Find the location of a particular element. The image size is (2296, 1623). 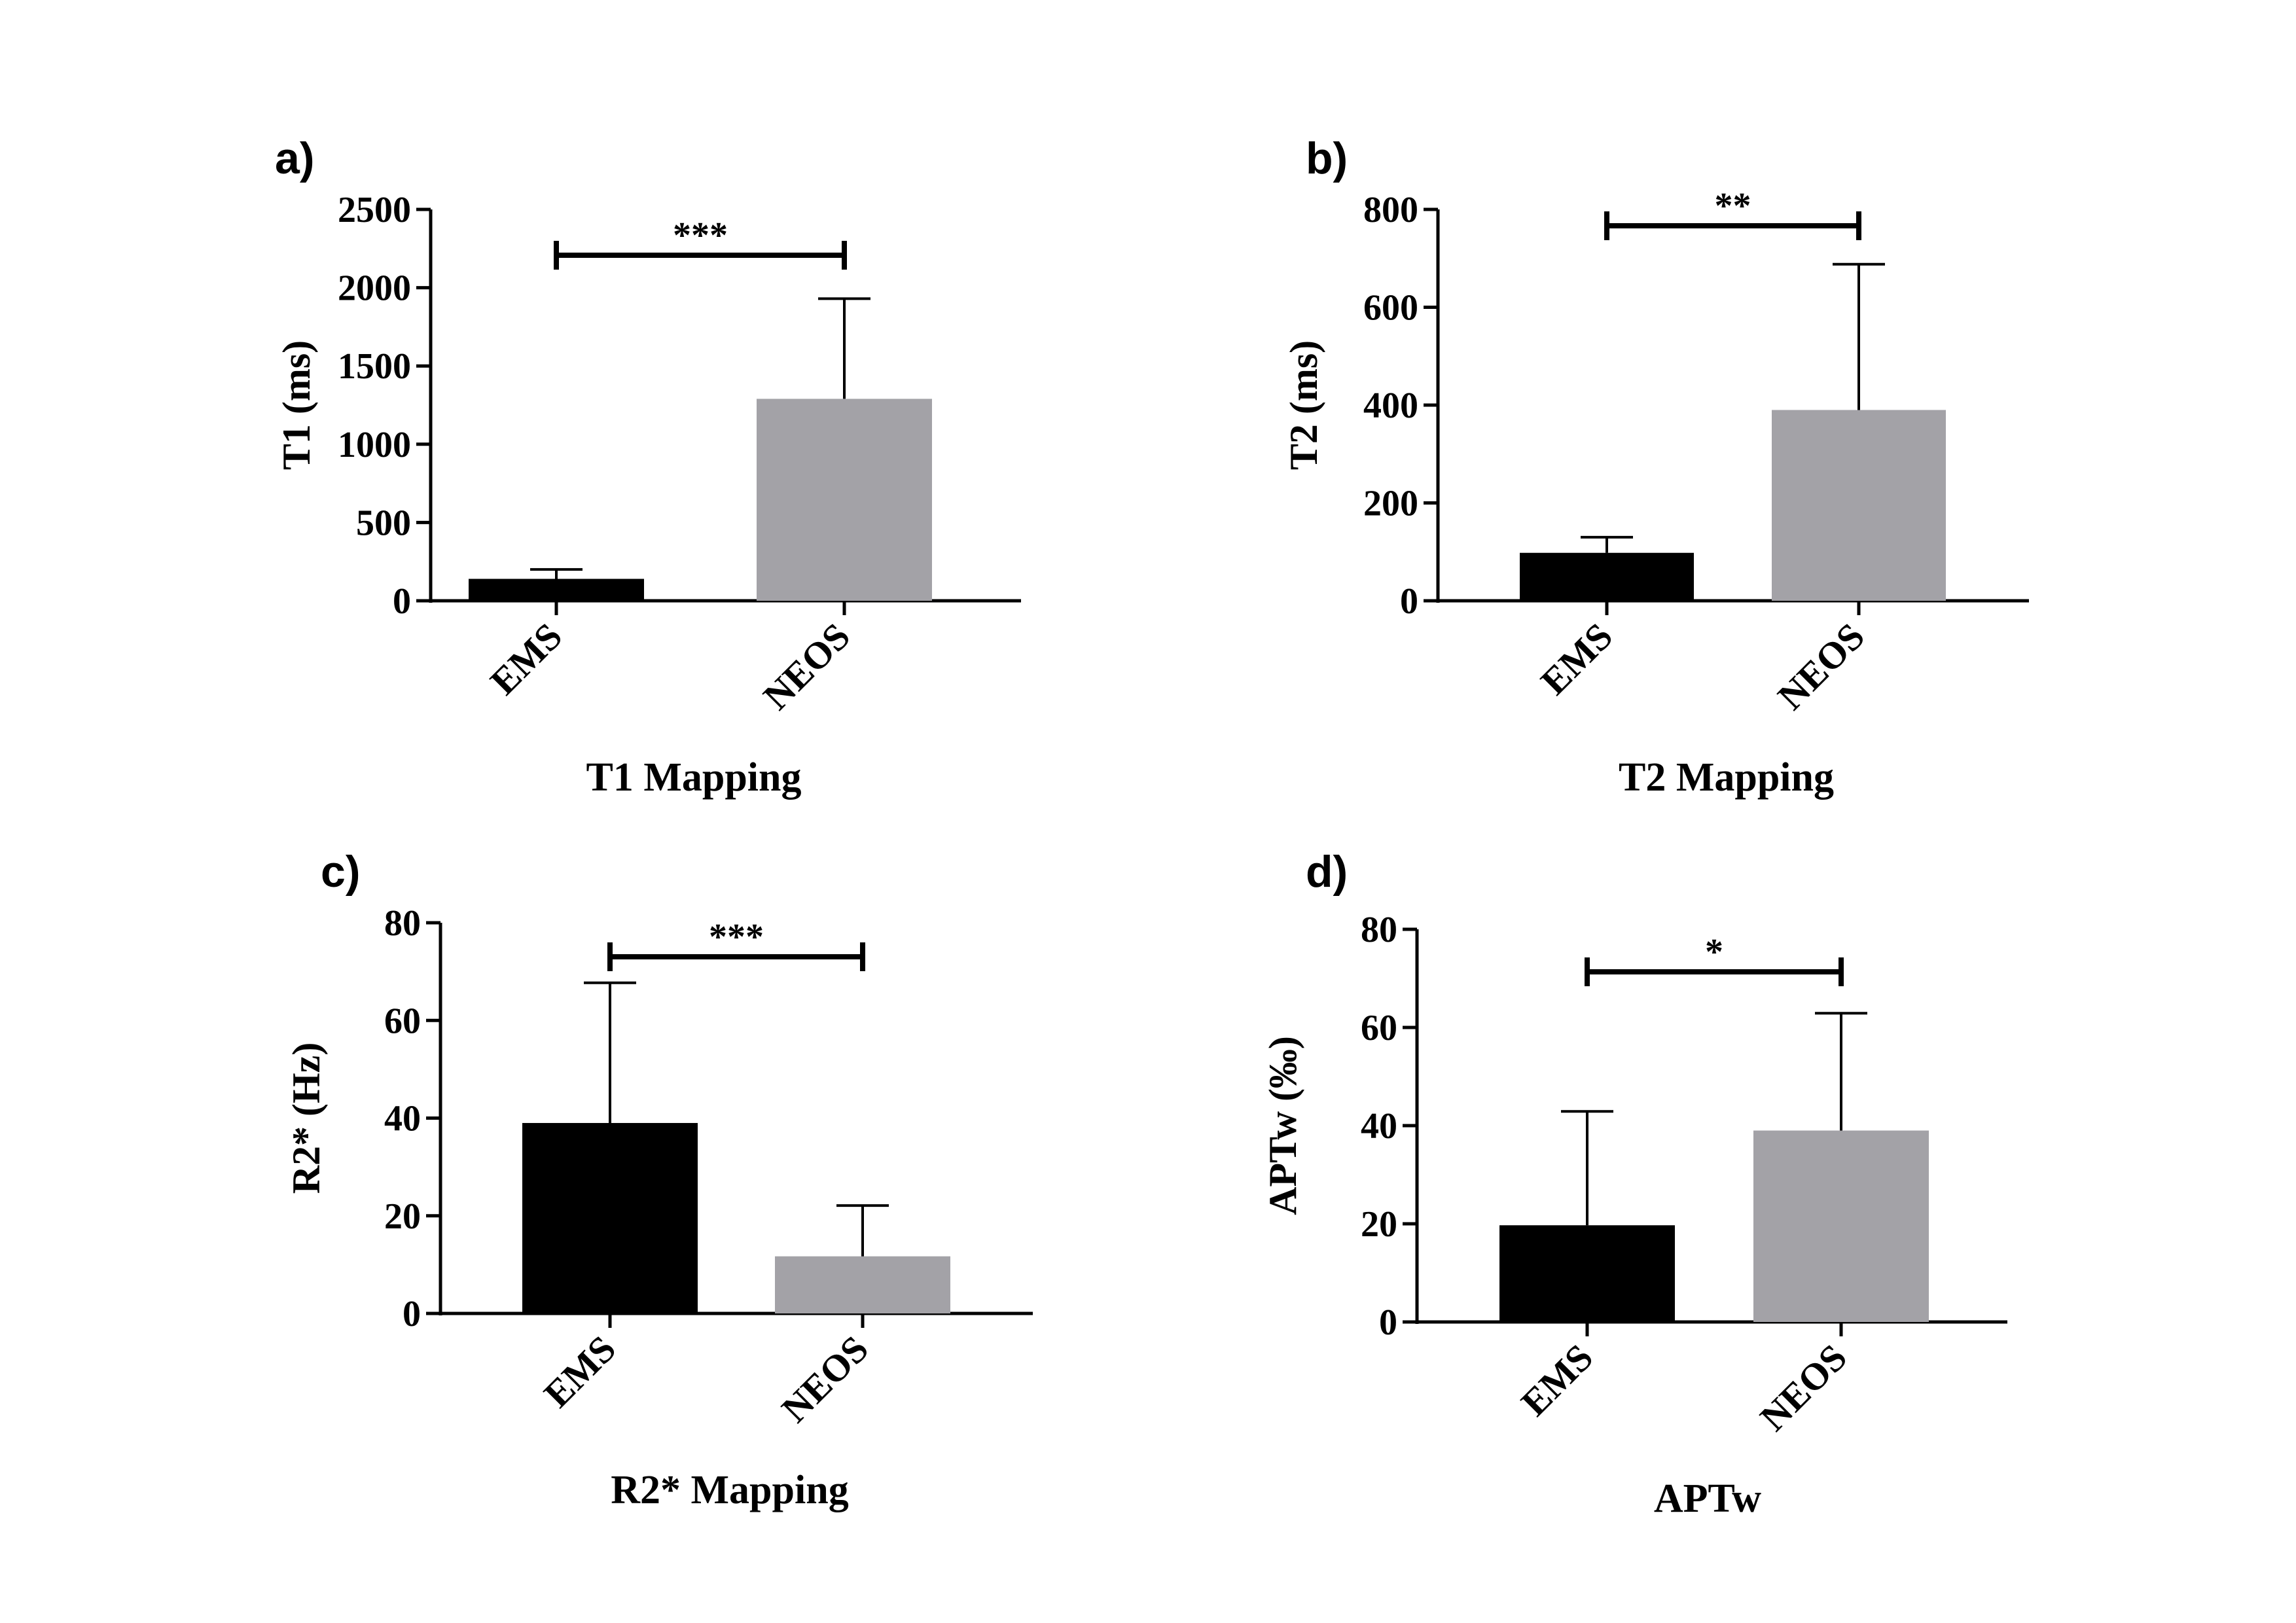

y-tick-label: 1500 is located at coordinates (374, 367).